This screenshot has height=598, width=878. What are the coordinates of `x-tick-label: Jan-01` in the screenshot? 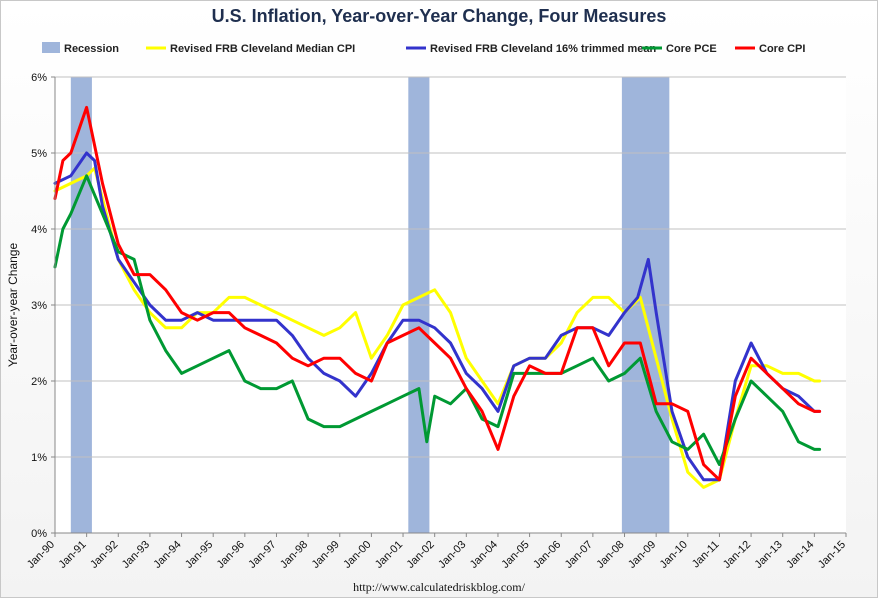 It's located at (389, 555).